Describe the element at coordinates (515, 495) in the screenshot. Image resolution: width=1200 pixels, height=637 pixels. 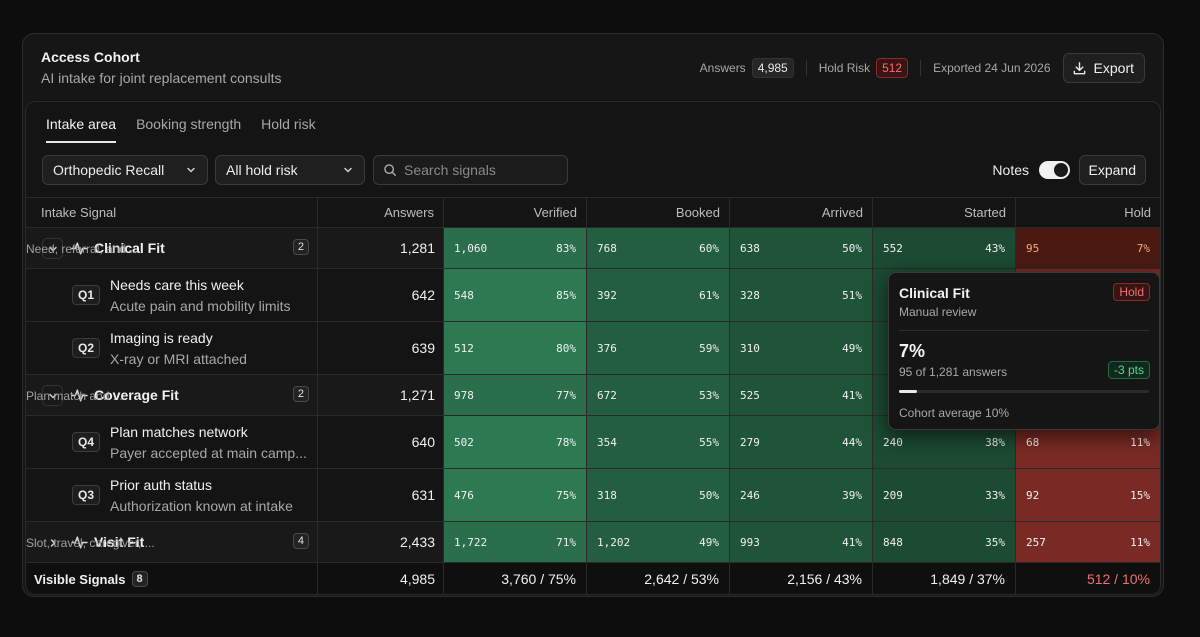
I see `verified-cell: 476 75%` at that location.